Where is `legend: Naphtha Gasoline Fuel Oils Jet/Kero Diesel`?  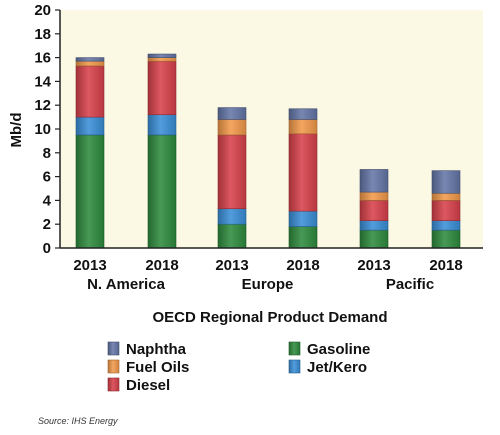
legend: Naphtha Gasoline Fuel Oils Jet/Kero Diesel is located at coordinates (238, 367).